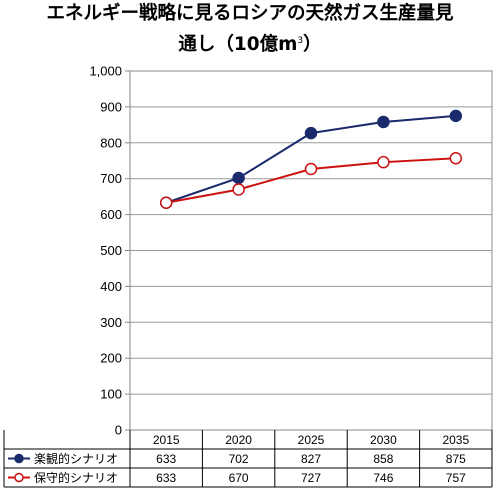  I want to click on legend-label-series1: 楽観的シナリオ, so click(76, 458).